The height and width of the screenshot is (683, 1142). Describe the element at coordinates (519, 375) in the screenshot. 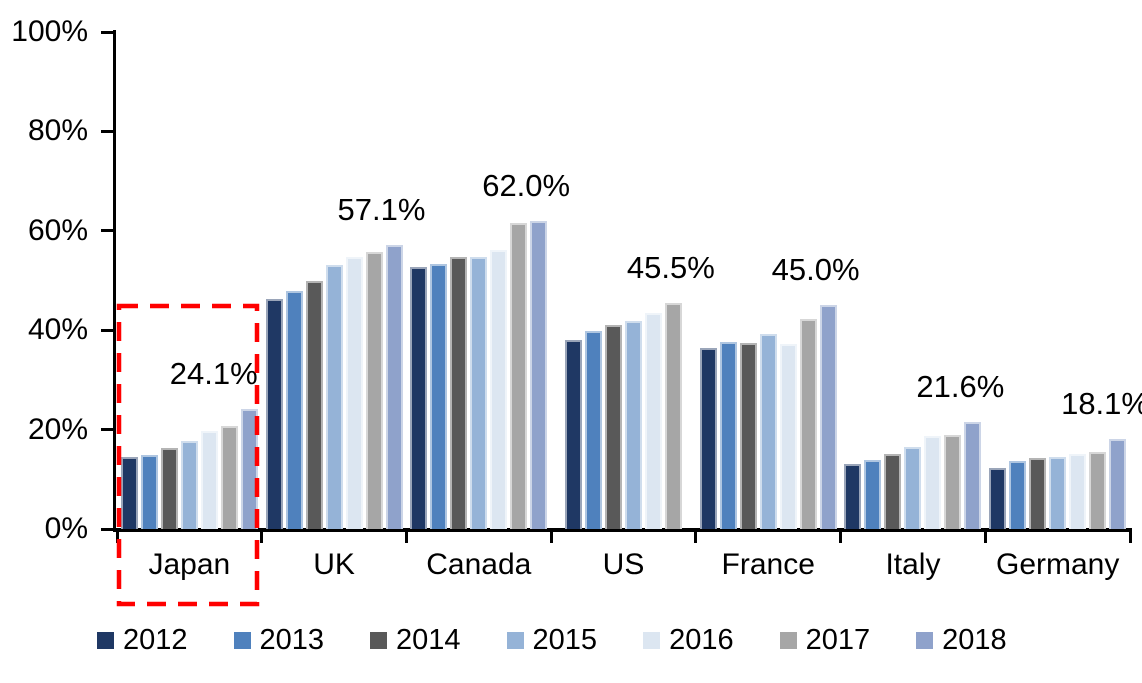

I see `bar-canada-2017` at that location.